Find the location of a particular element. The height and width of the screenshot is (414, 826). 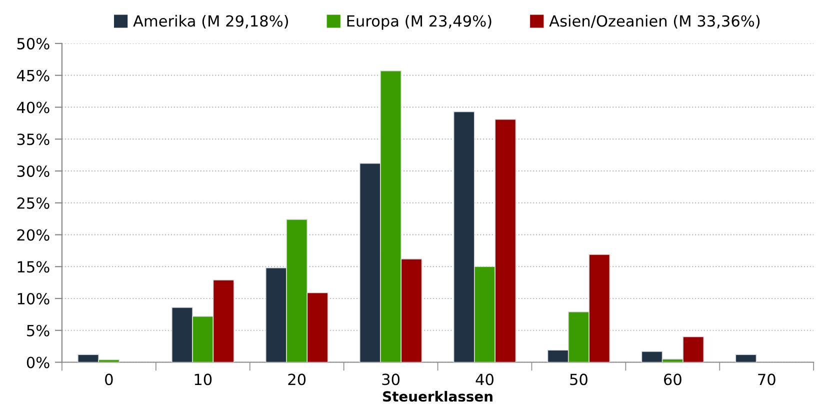

x-tick-label: 40 is located at coordinates (485, 380).